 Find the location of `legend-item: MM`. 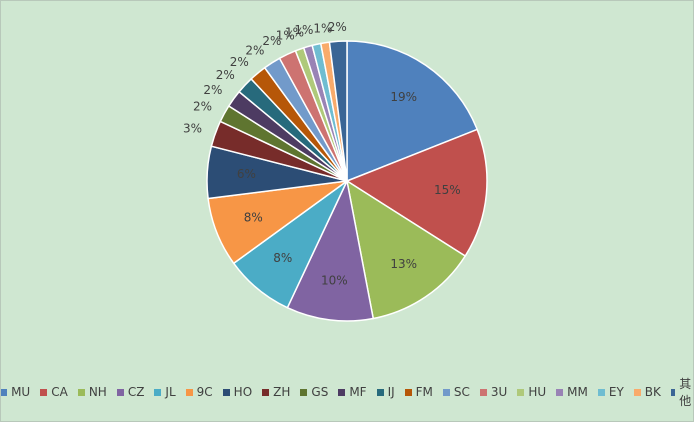

legend-item: MM is located at coordinates (572, 392).